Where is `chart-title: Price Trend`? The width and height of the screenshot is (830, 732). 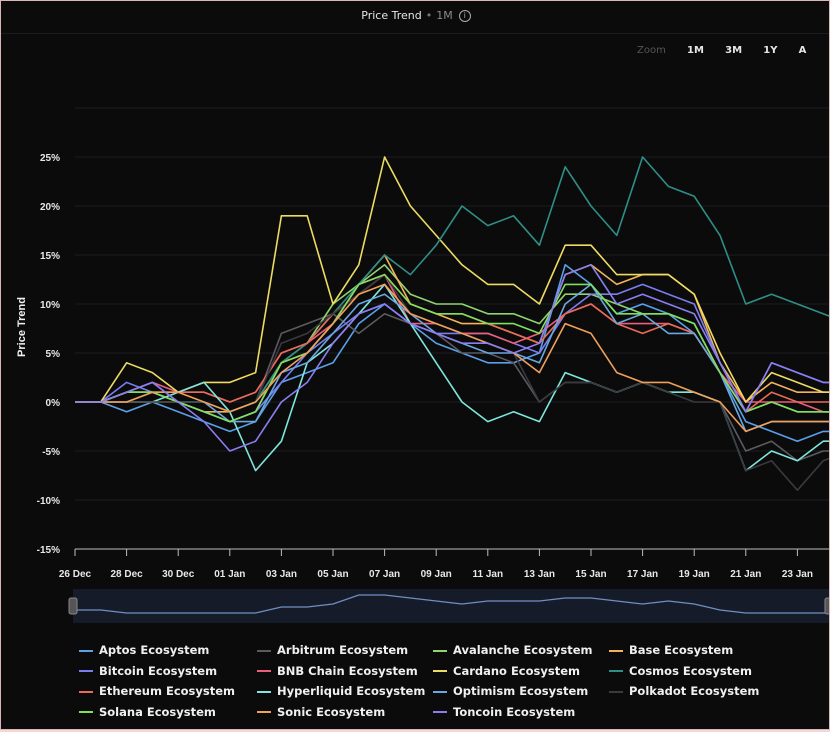 chart-title: Price Trend is located at coordinates (391, 15).